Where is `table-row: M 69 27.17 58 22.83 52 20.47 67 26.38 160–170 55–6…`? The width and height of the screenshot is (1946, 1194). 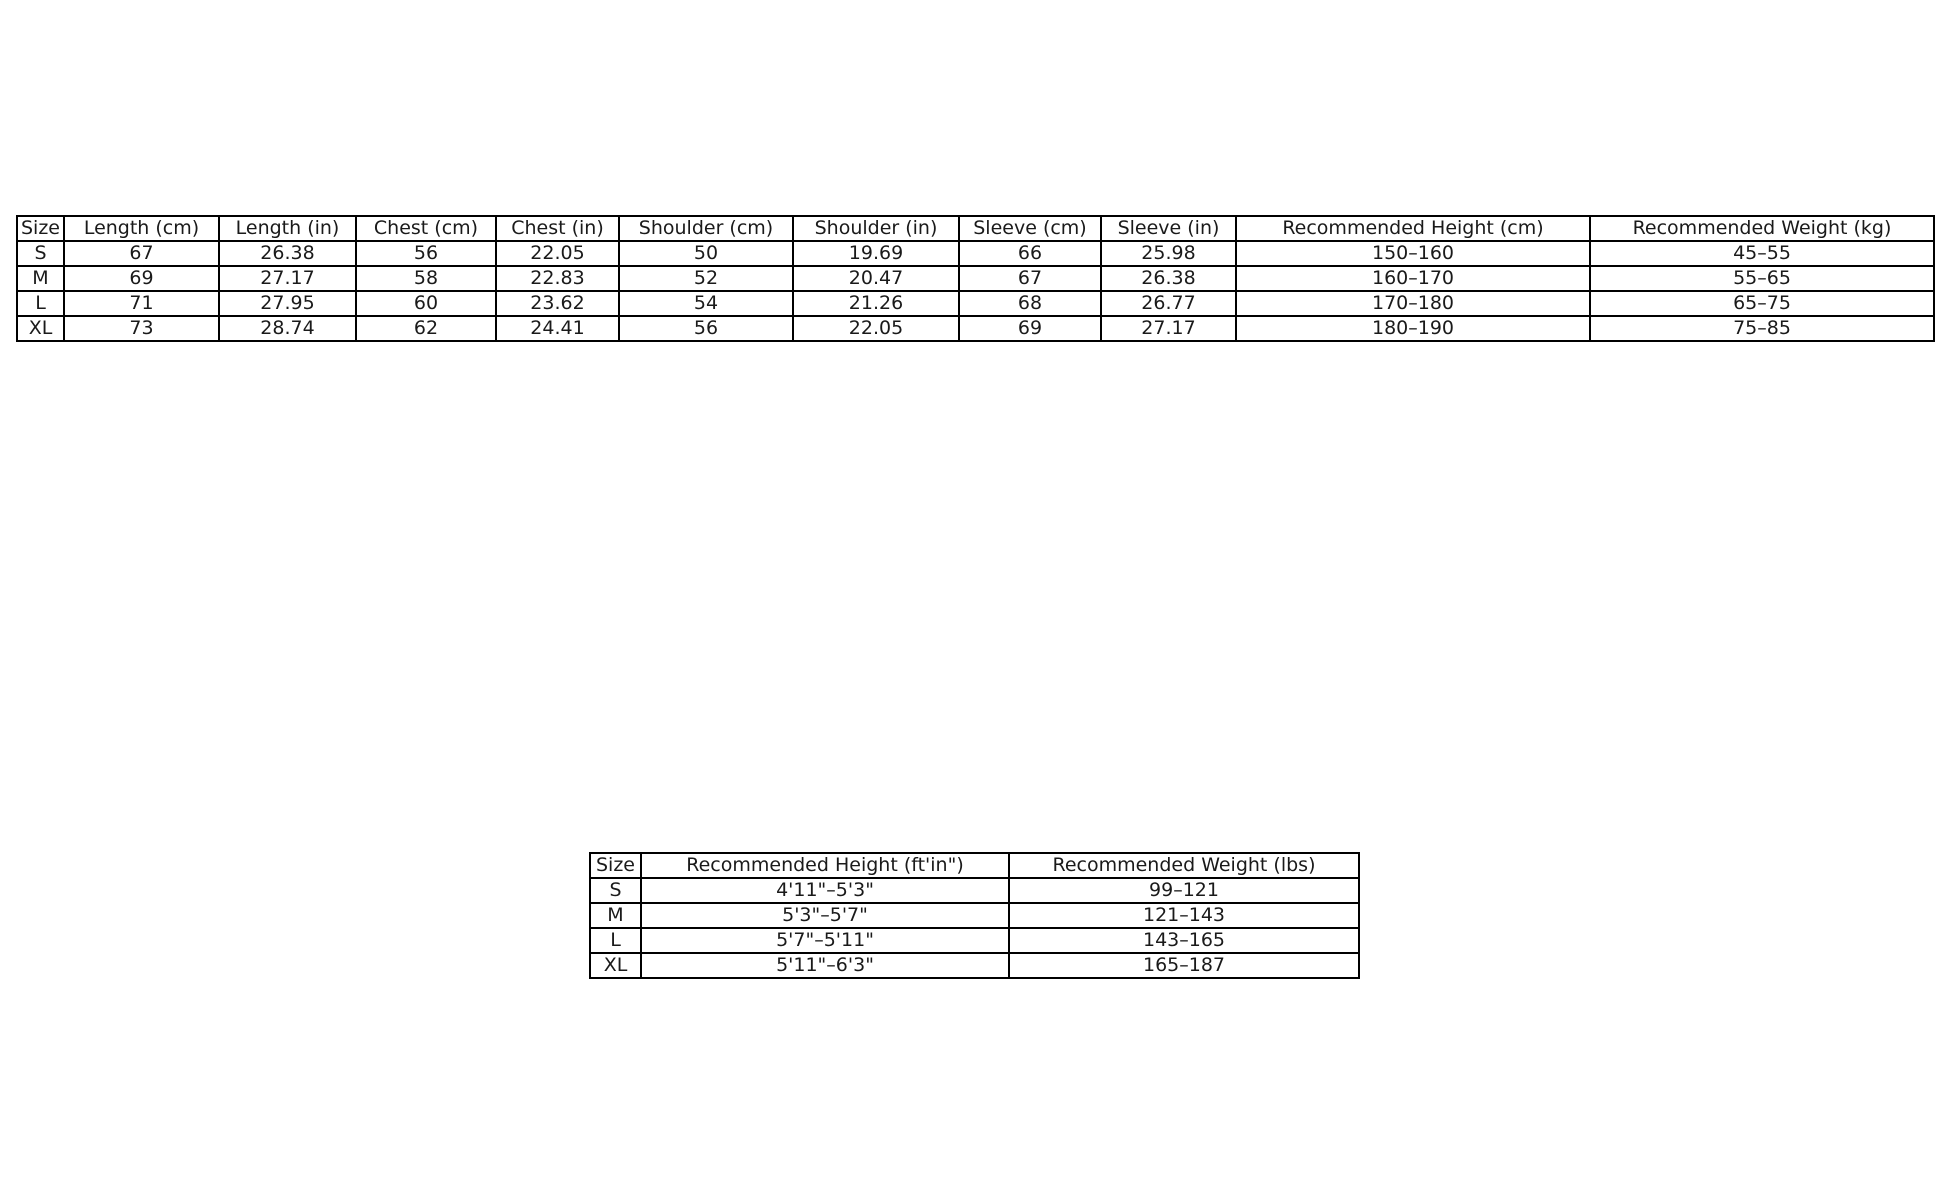 table-row: M 69 27.17 58 22.83 52 20.47 67 26.38 160–170 55–6… is located at coordinates (975, 278).